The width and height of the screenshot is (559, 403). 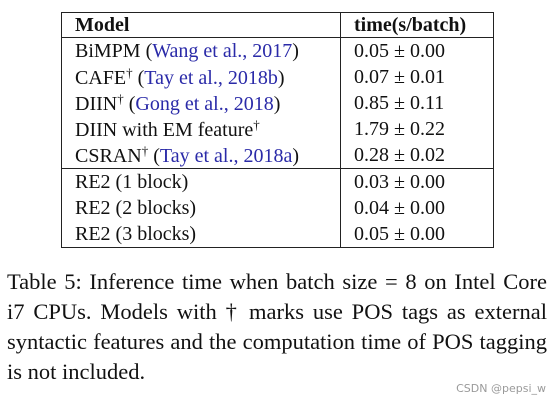 What do you see at coordinates (417, 181) in the screenshot?
I see `time-cell: 0.03 ± 0.00` at bounding box center [417, 181].